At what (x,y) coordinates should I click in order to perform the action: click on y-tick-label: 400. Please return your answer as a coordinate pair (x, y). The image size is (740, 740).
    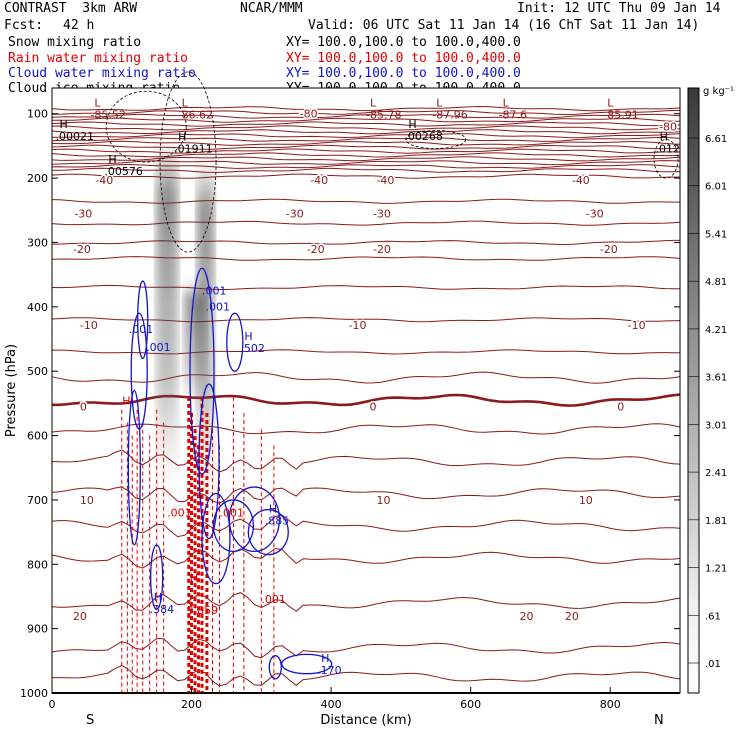
    Looking at the image, I should click on (37, 307).